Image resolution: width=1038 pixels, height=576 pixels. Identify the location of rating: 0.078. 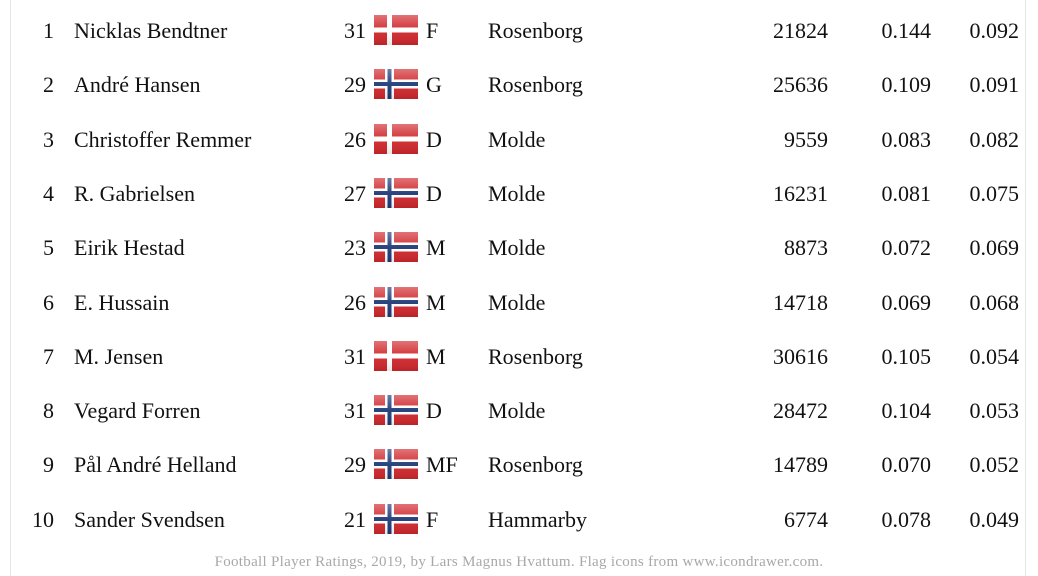
(906, 519).